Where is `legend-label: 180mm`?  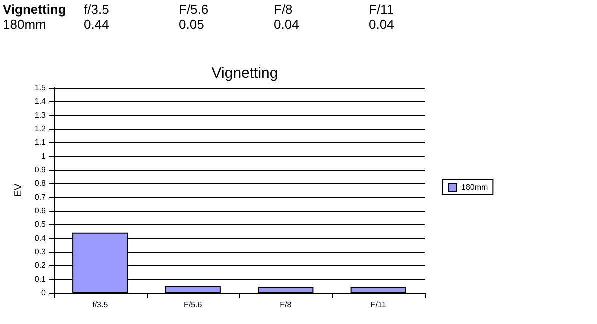 legend-label: 180mm is located at coordinates (475, 187).